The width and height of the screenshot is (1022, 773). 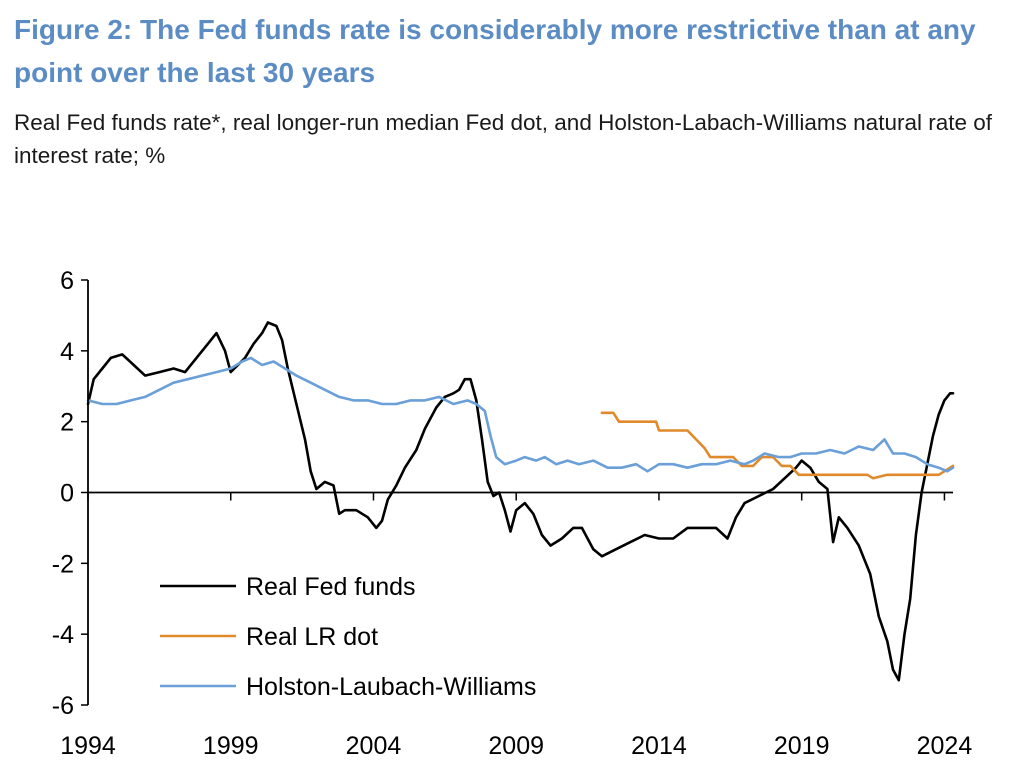 I want to click on y-tick-label: -6, so click(x=63, y=706).